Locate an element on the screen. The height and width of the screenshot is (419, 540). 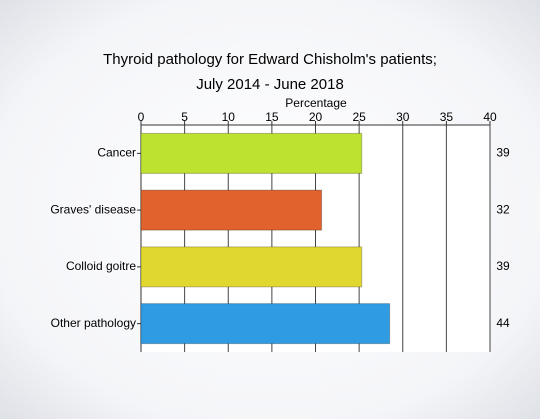
x-tick-label: 40 is located at coordinates (490, 117).